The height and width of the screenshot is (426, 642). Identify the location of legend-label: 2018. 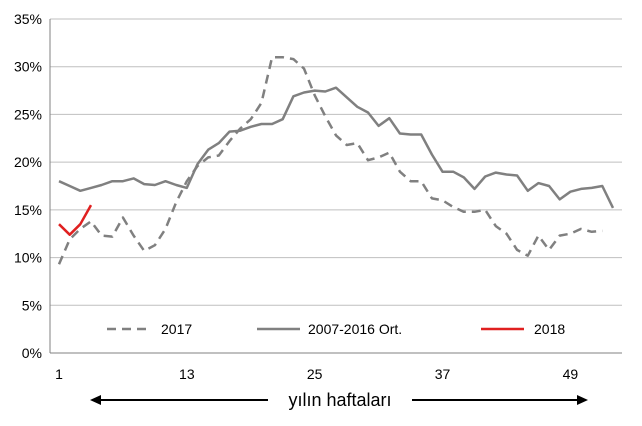
(549, 329).